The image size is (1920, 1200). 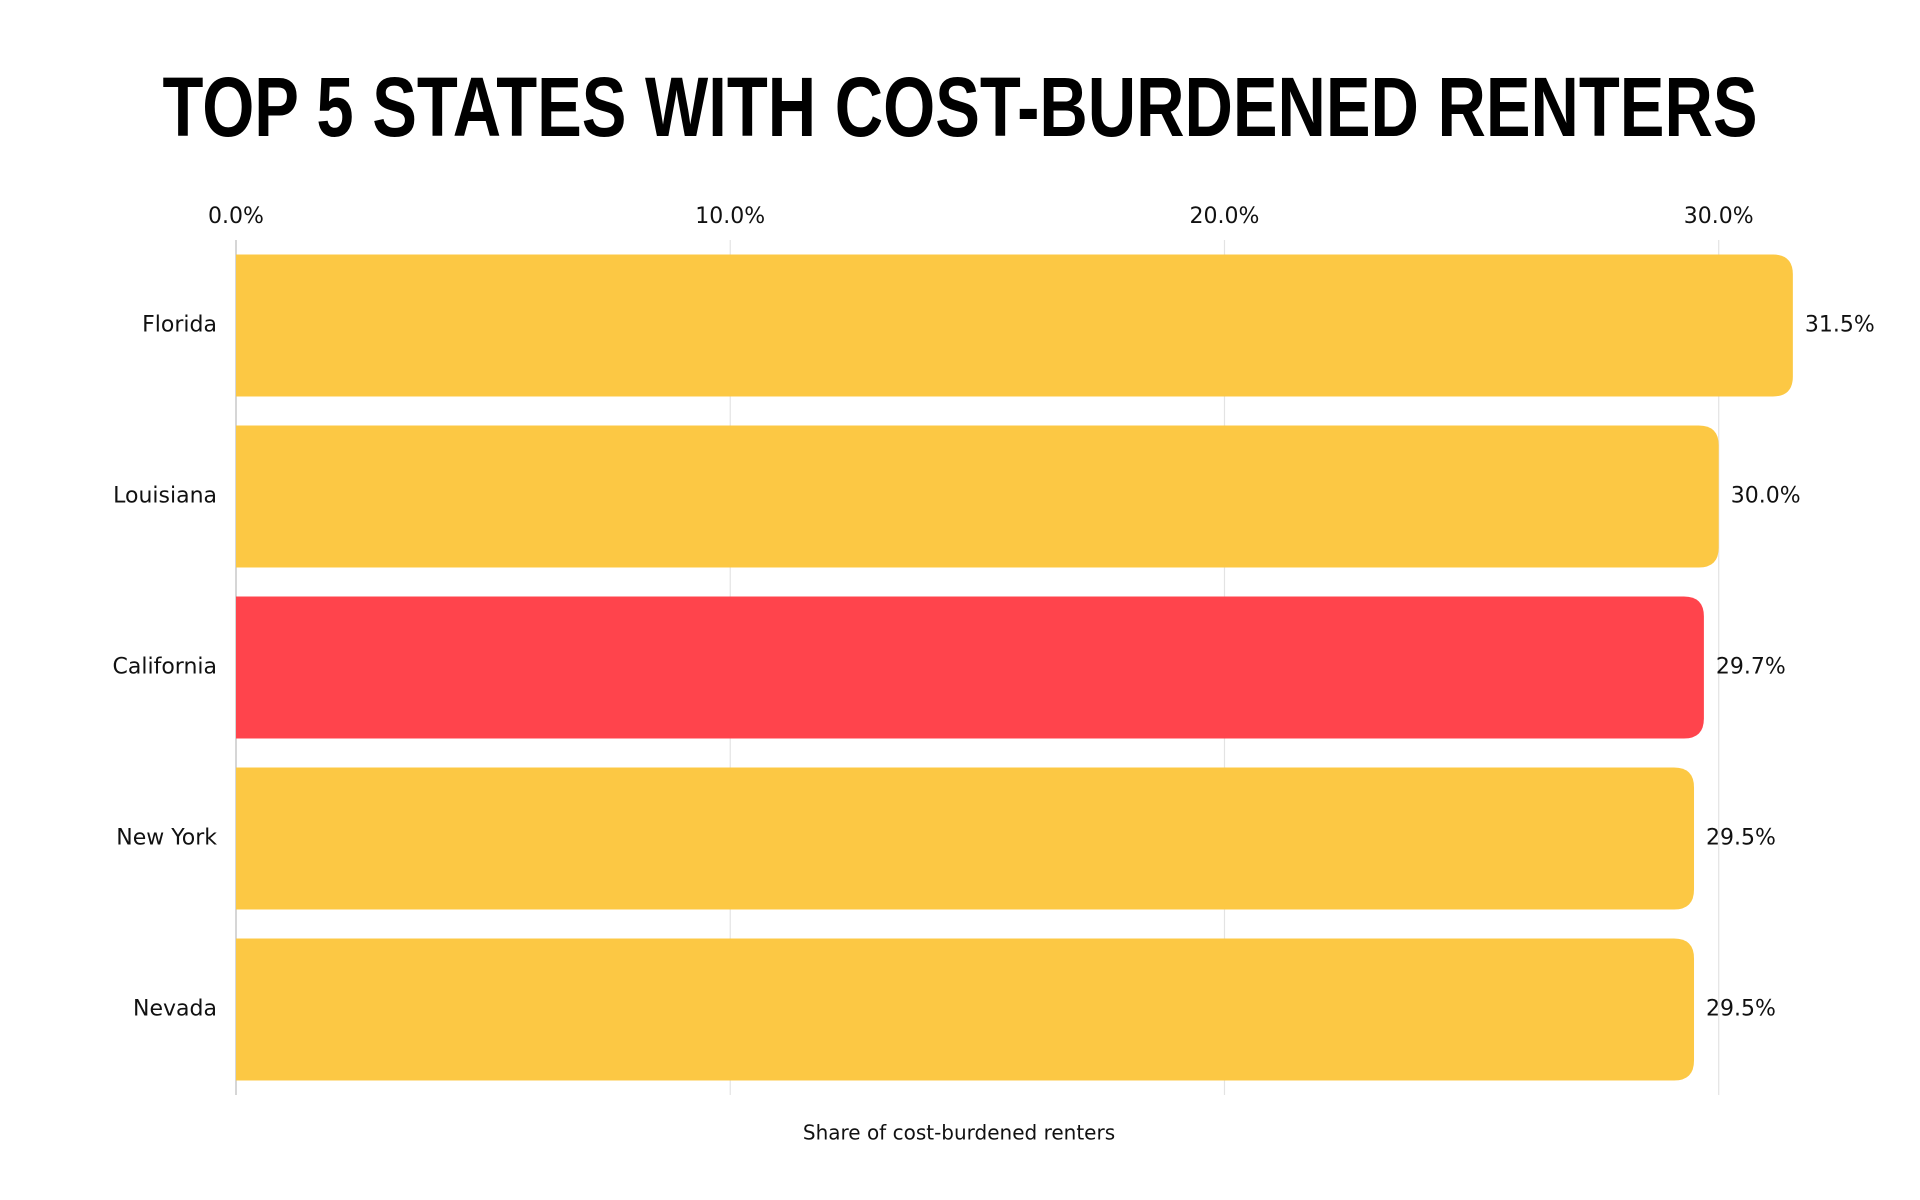 What do you see at coordinates (960, 107) in the screenshot?
I see `chart-title: TOP 5 STATES WITH COST-BURDENED RENTERS` at bounding box center [960, 107].